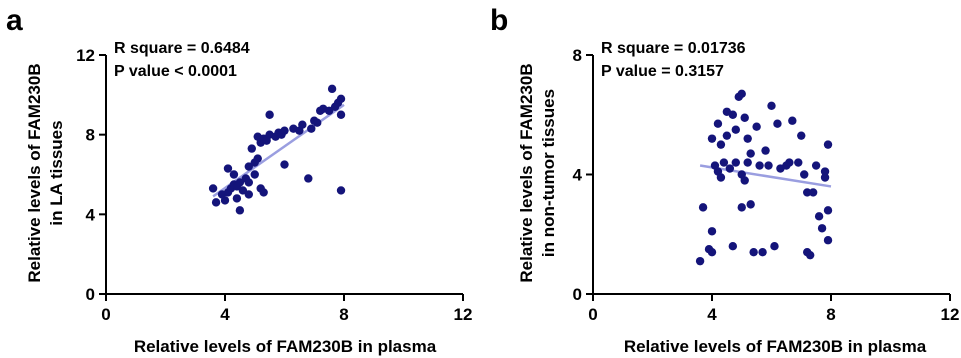 Image resolution: width=961 pixels, height=358 pixels. What do you see at coordinates (673, 48) in the screenshot?
I see `panel-b-r-square: R square = 0.01736` at bounding box center [673, 48].